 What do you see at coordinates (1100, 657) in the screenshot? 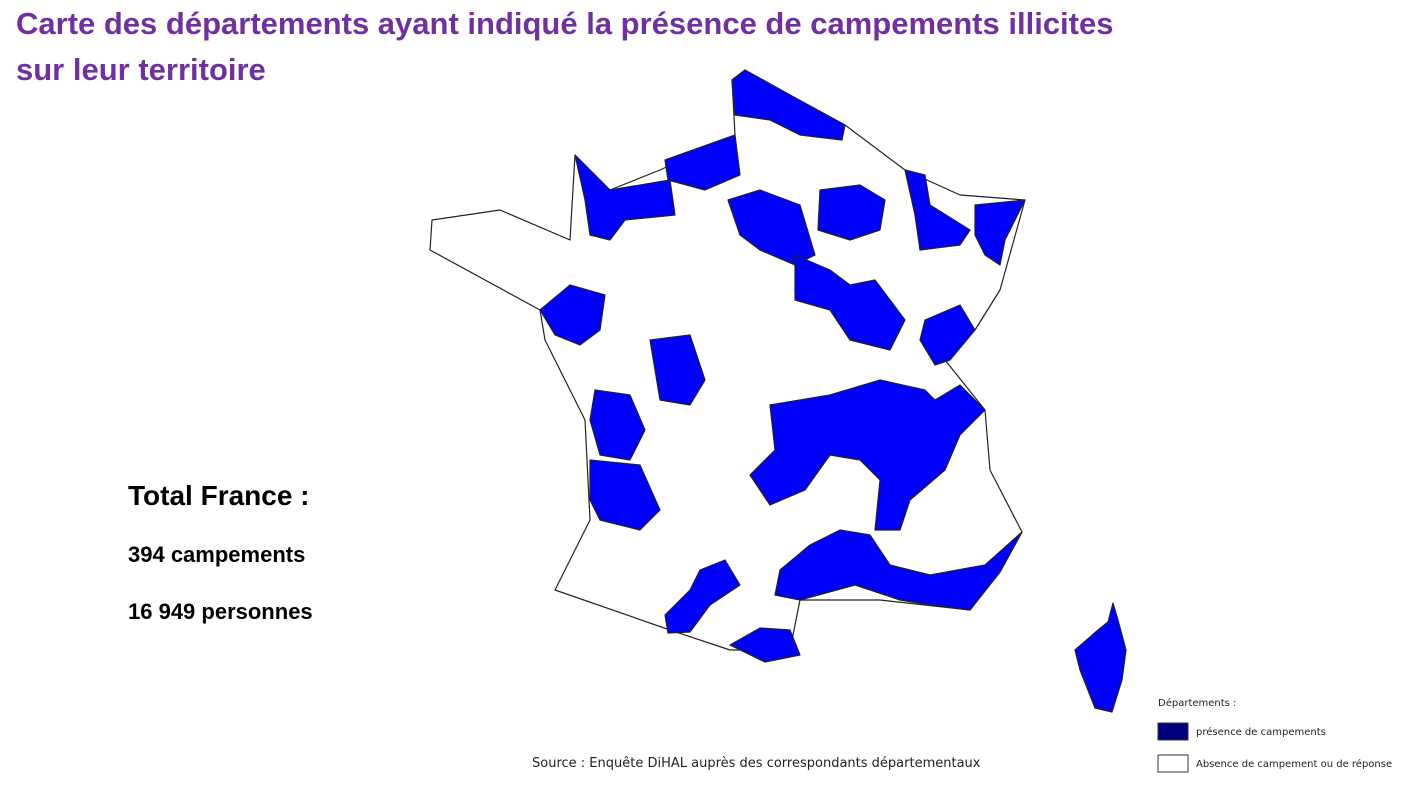
I see `corsica` at bounding box center [1100, 657].